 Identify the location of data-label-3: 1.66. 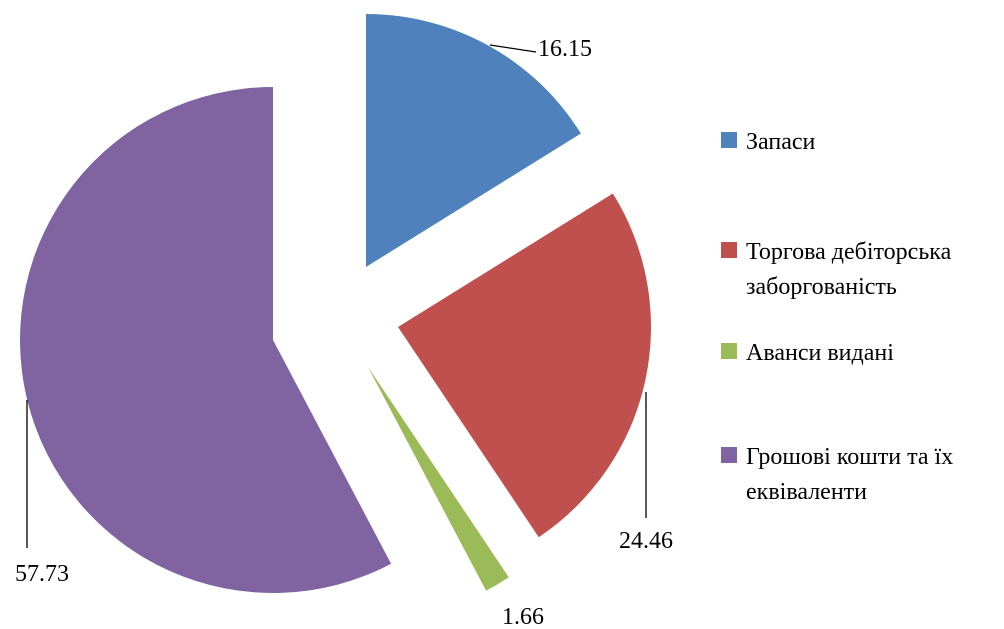
(523, 616).